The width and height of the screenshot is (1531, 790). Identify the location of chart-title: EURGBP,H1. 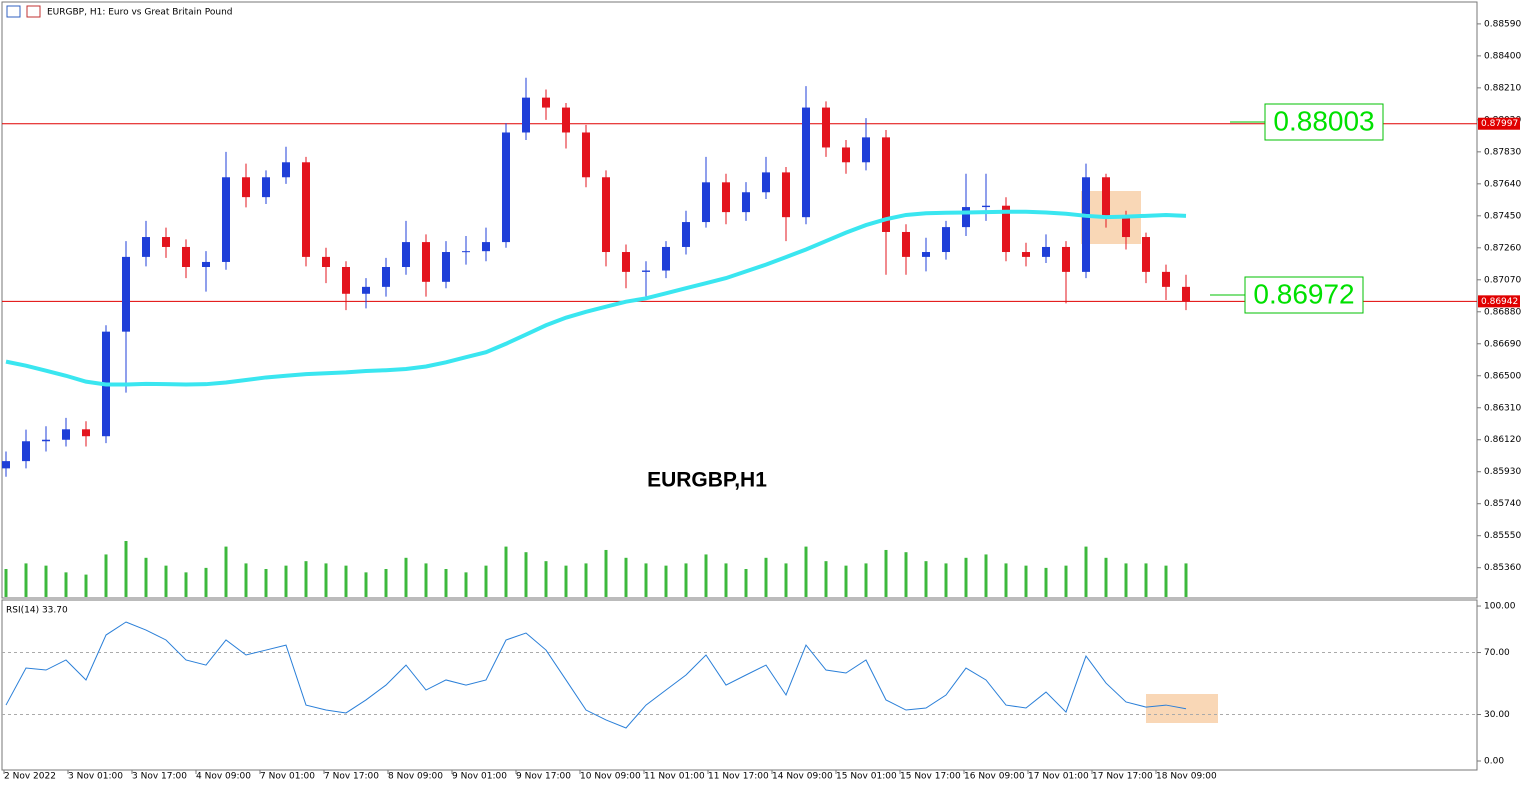
(707, 480).